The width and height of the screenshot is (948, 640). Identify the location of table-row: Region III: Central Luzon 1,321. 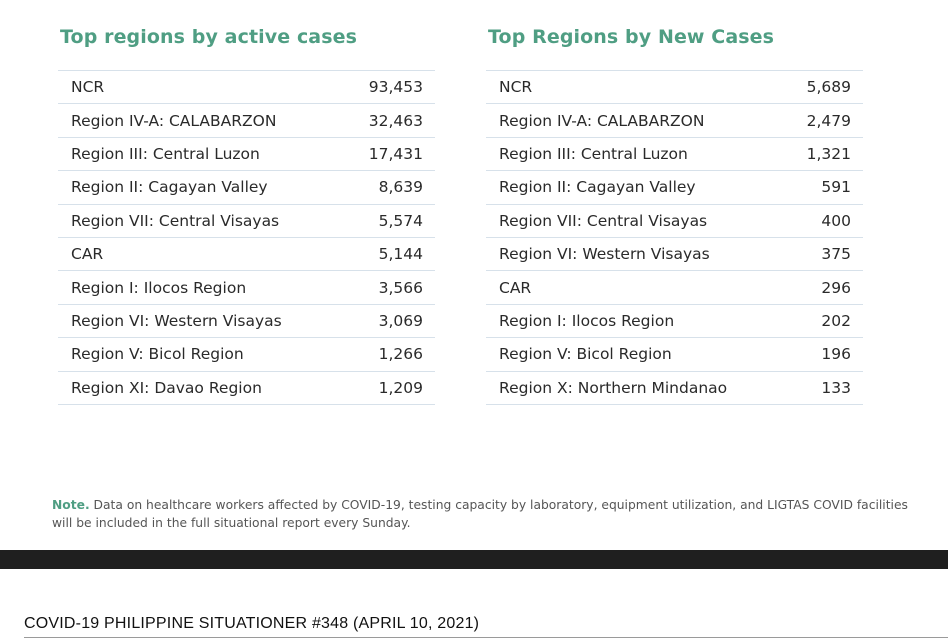
(674, 155).